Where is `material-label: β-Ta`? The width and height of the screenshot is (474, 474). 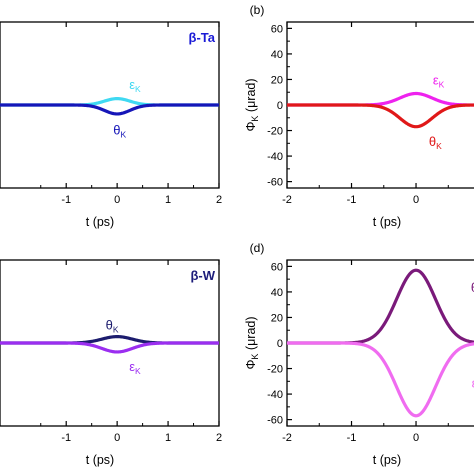
material-label: β-Ta is located at coordinates (202, 37).